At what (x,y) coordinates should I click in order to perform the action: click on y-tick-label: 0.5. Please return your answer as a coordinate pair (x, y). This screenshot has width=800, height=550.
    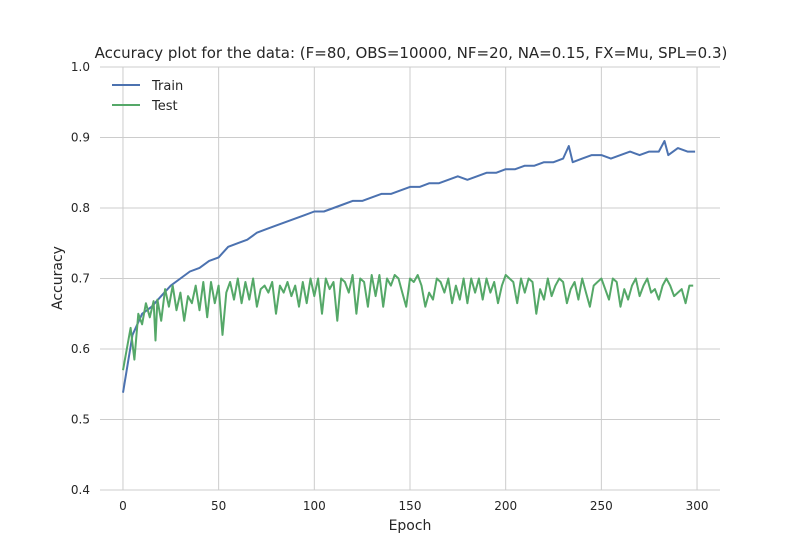
    Looking at the image, I should click on (80, 420).